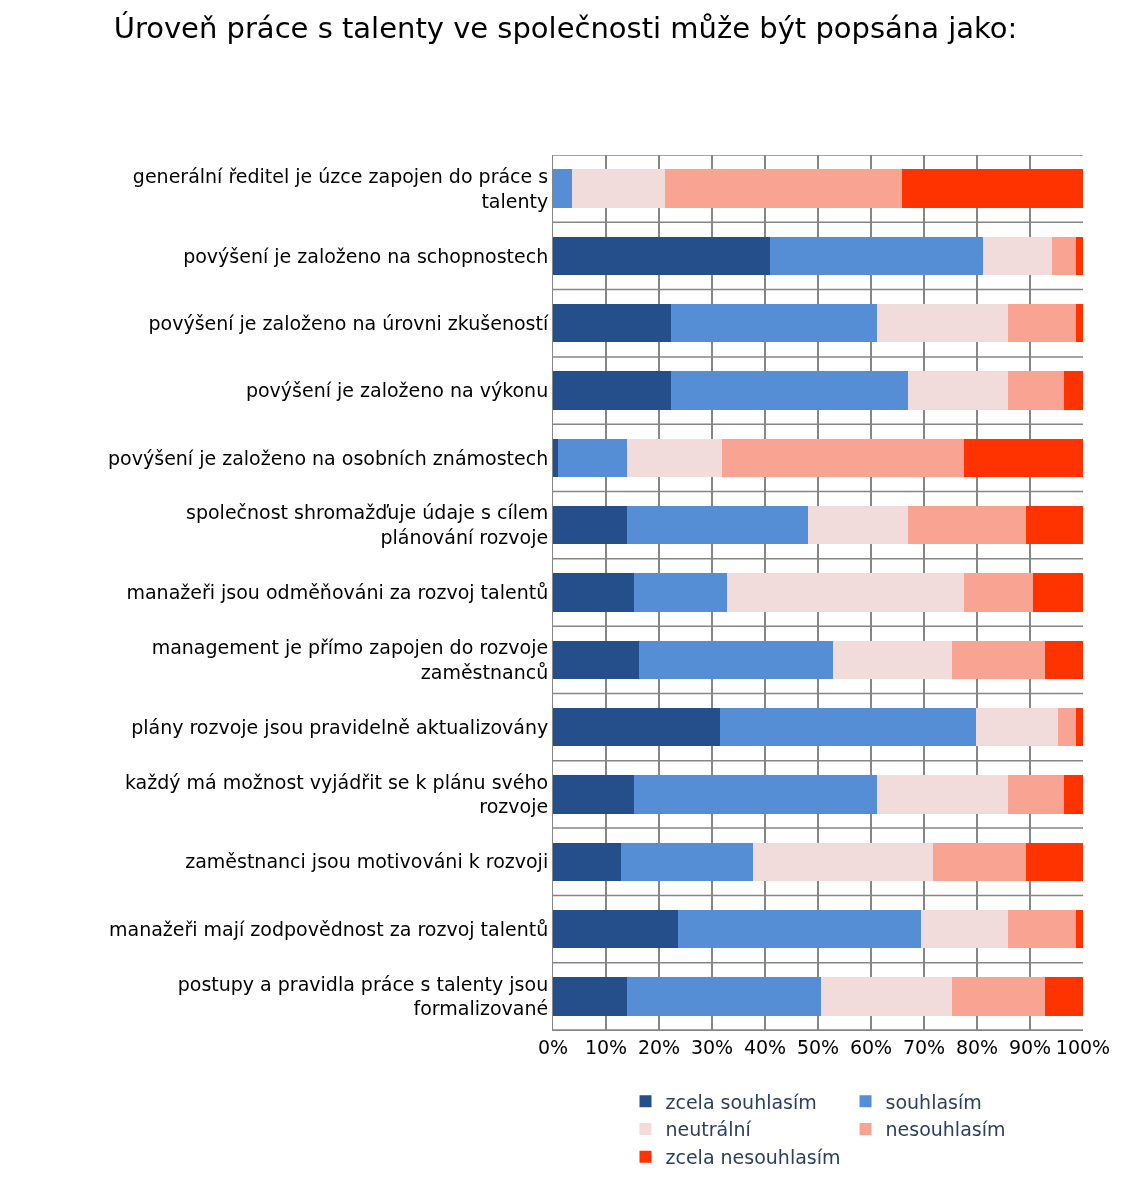 This screenshot has height=1189, width=1131. I want to click on y-tick-label: povýšení je založeno na výkonu, so click(397, 390).